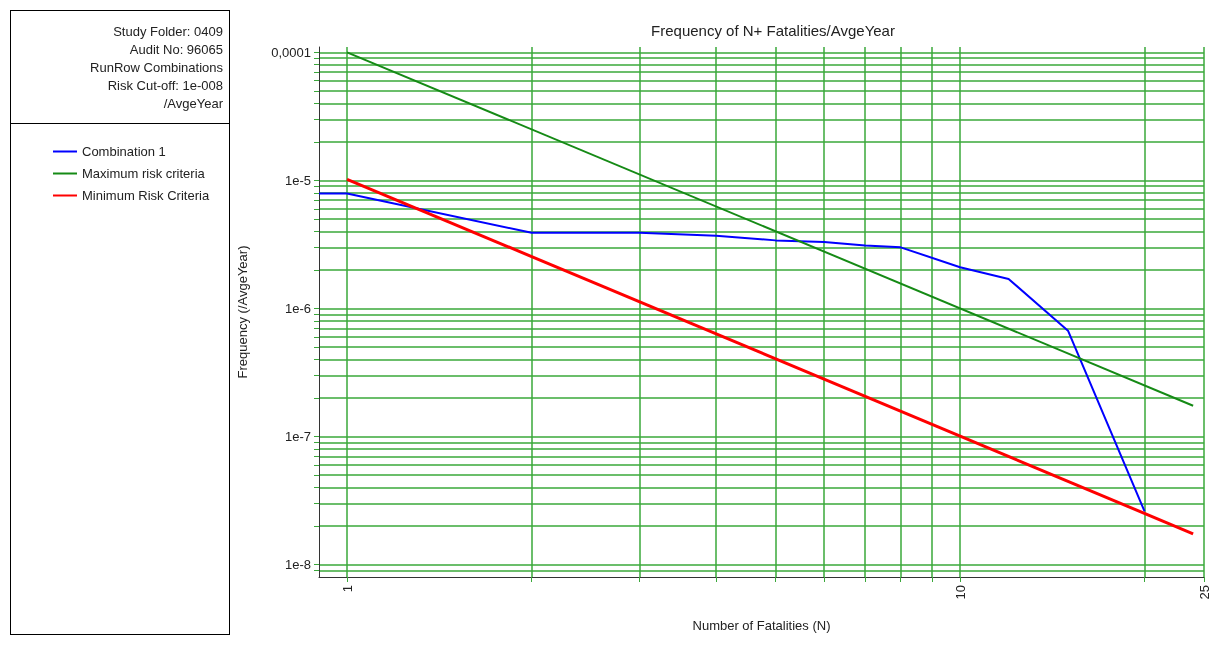  I want to click on y-tick-label: 1e-8, so click(297, 565).